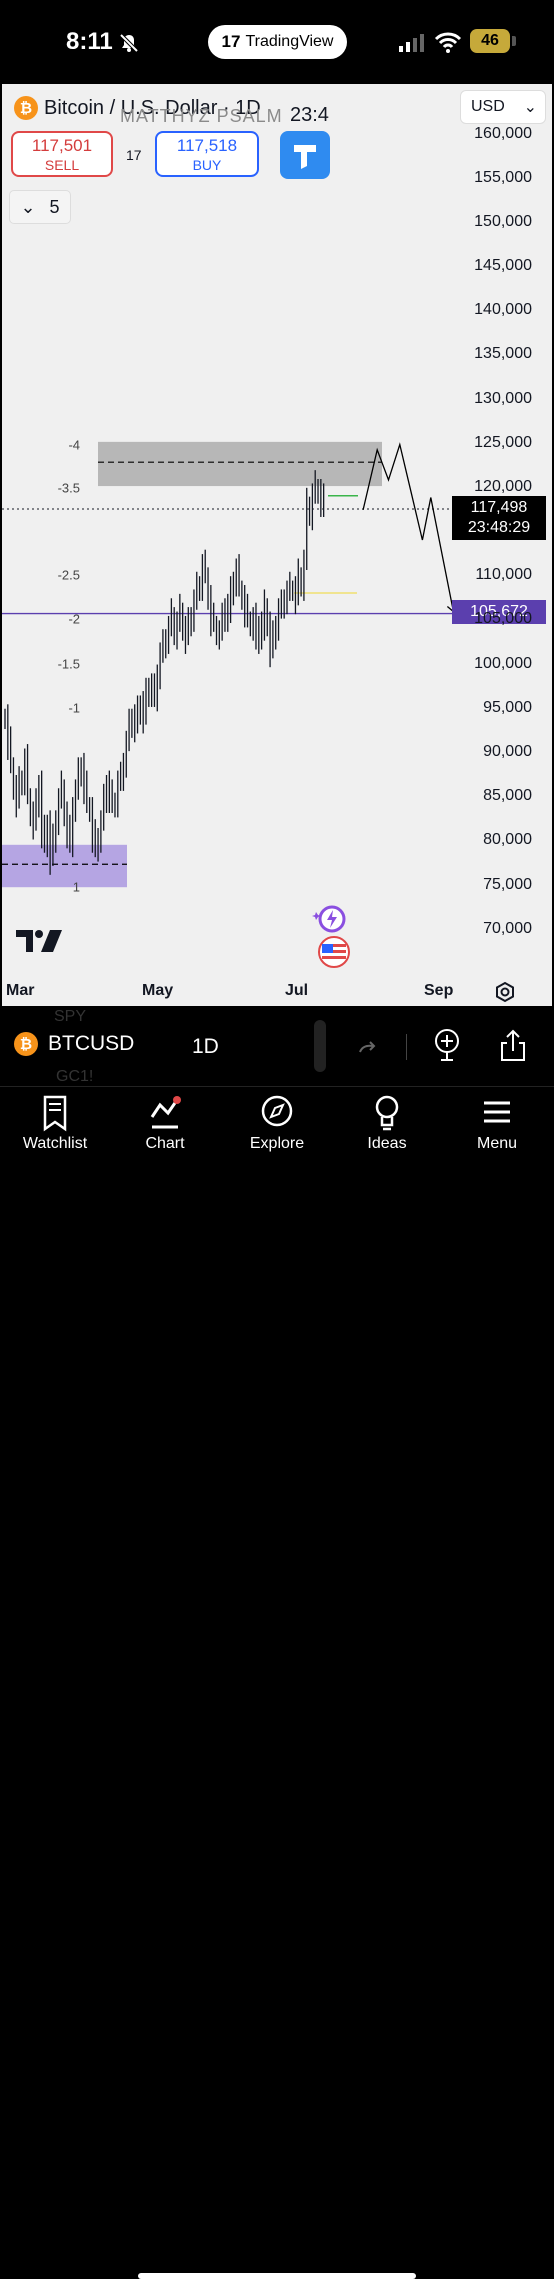  What do you see at coordinates (277, 1111) in the screenshot?
I see `compass-icon` at bounding box center [277, 1111].